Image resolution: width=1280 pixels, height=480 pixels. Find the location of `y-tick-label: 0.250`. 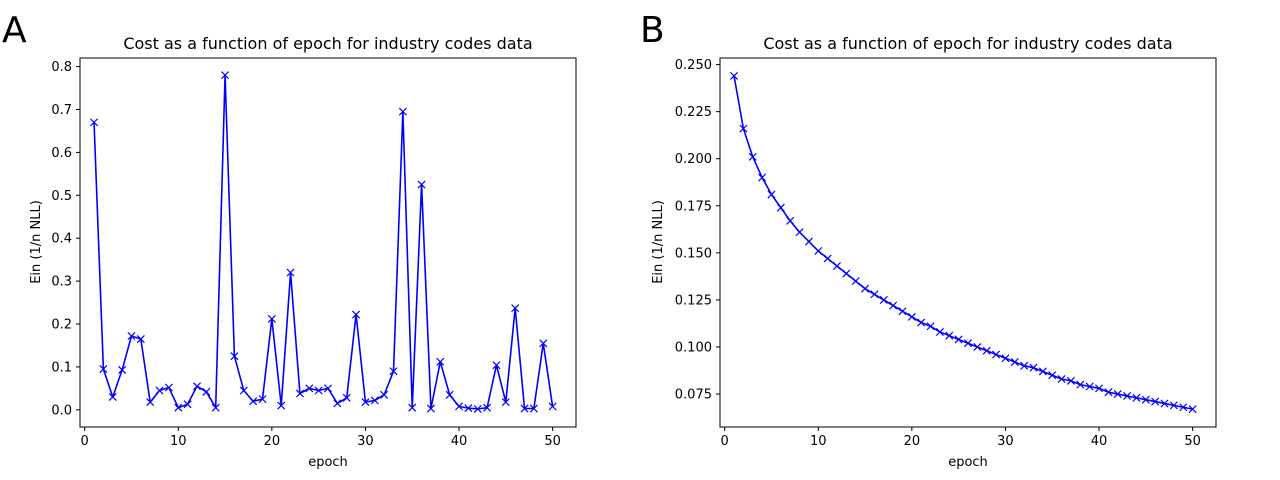

y-tick-label: 0.250 is located at coordinates (693, 65).